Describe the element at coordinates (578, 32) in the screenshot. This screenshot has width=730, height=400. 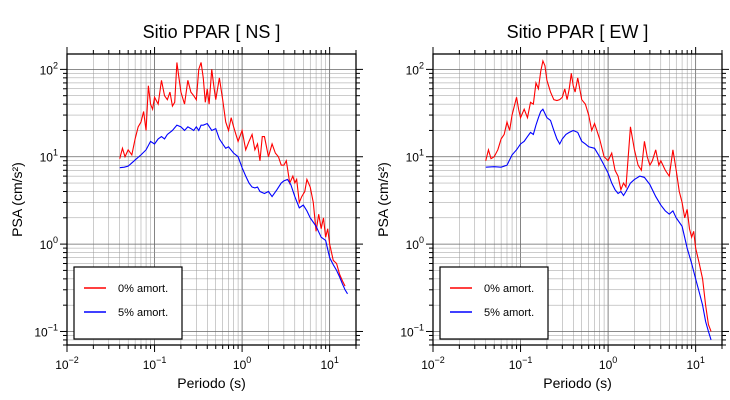
I see `chart-title: Sitio PPAR [ EW ]` at that location.